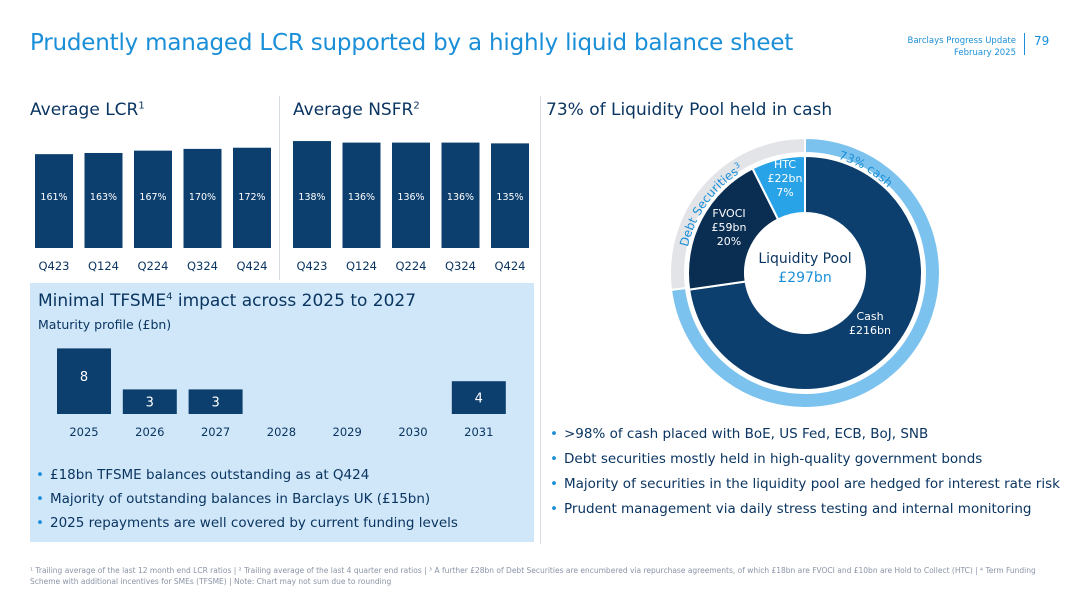  I want to click on lcr-chart: 161% Q423 163% Q124 167% Q224 170% Q324 172% Q424, so click(153, 210).